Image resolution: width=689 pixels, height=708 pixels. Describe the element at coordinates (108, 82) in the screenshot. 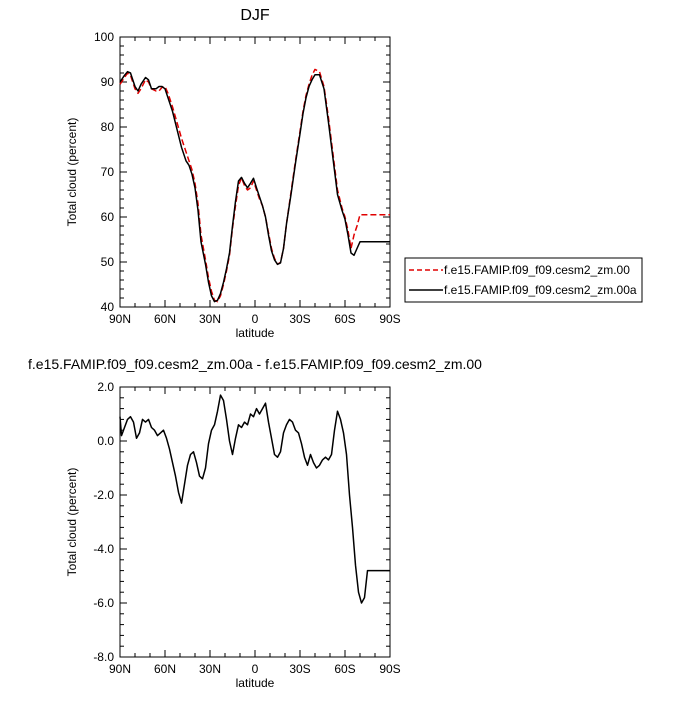

I see `y-tick-label: 90` at that location.